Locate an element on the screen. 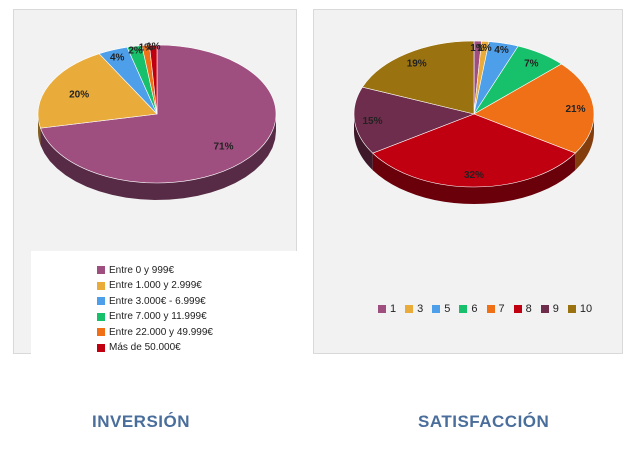 This screenshot has height=449, width=632. inversion-caption: INVERSIÓN is located at coordinates (141, 421).